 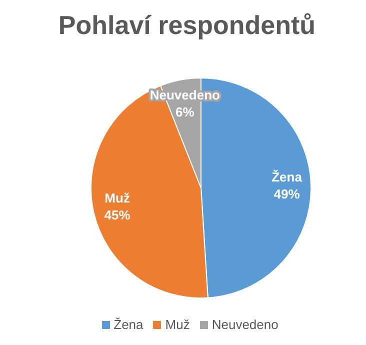 What do you see at coordinates (187, 25) in the screenshot?
I see `chart-title: Pohlaví respondentů` at bounding box center [187, 25].